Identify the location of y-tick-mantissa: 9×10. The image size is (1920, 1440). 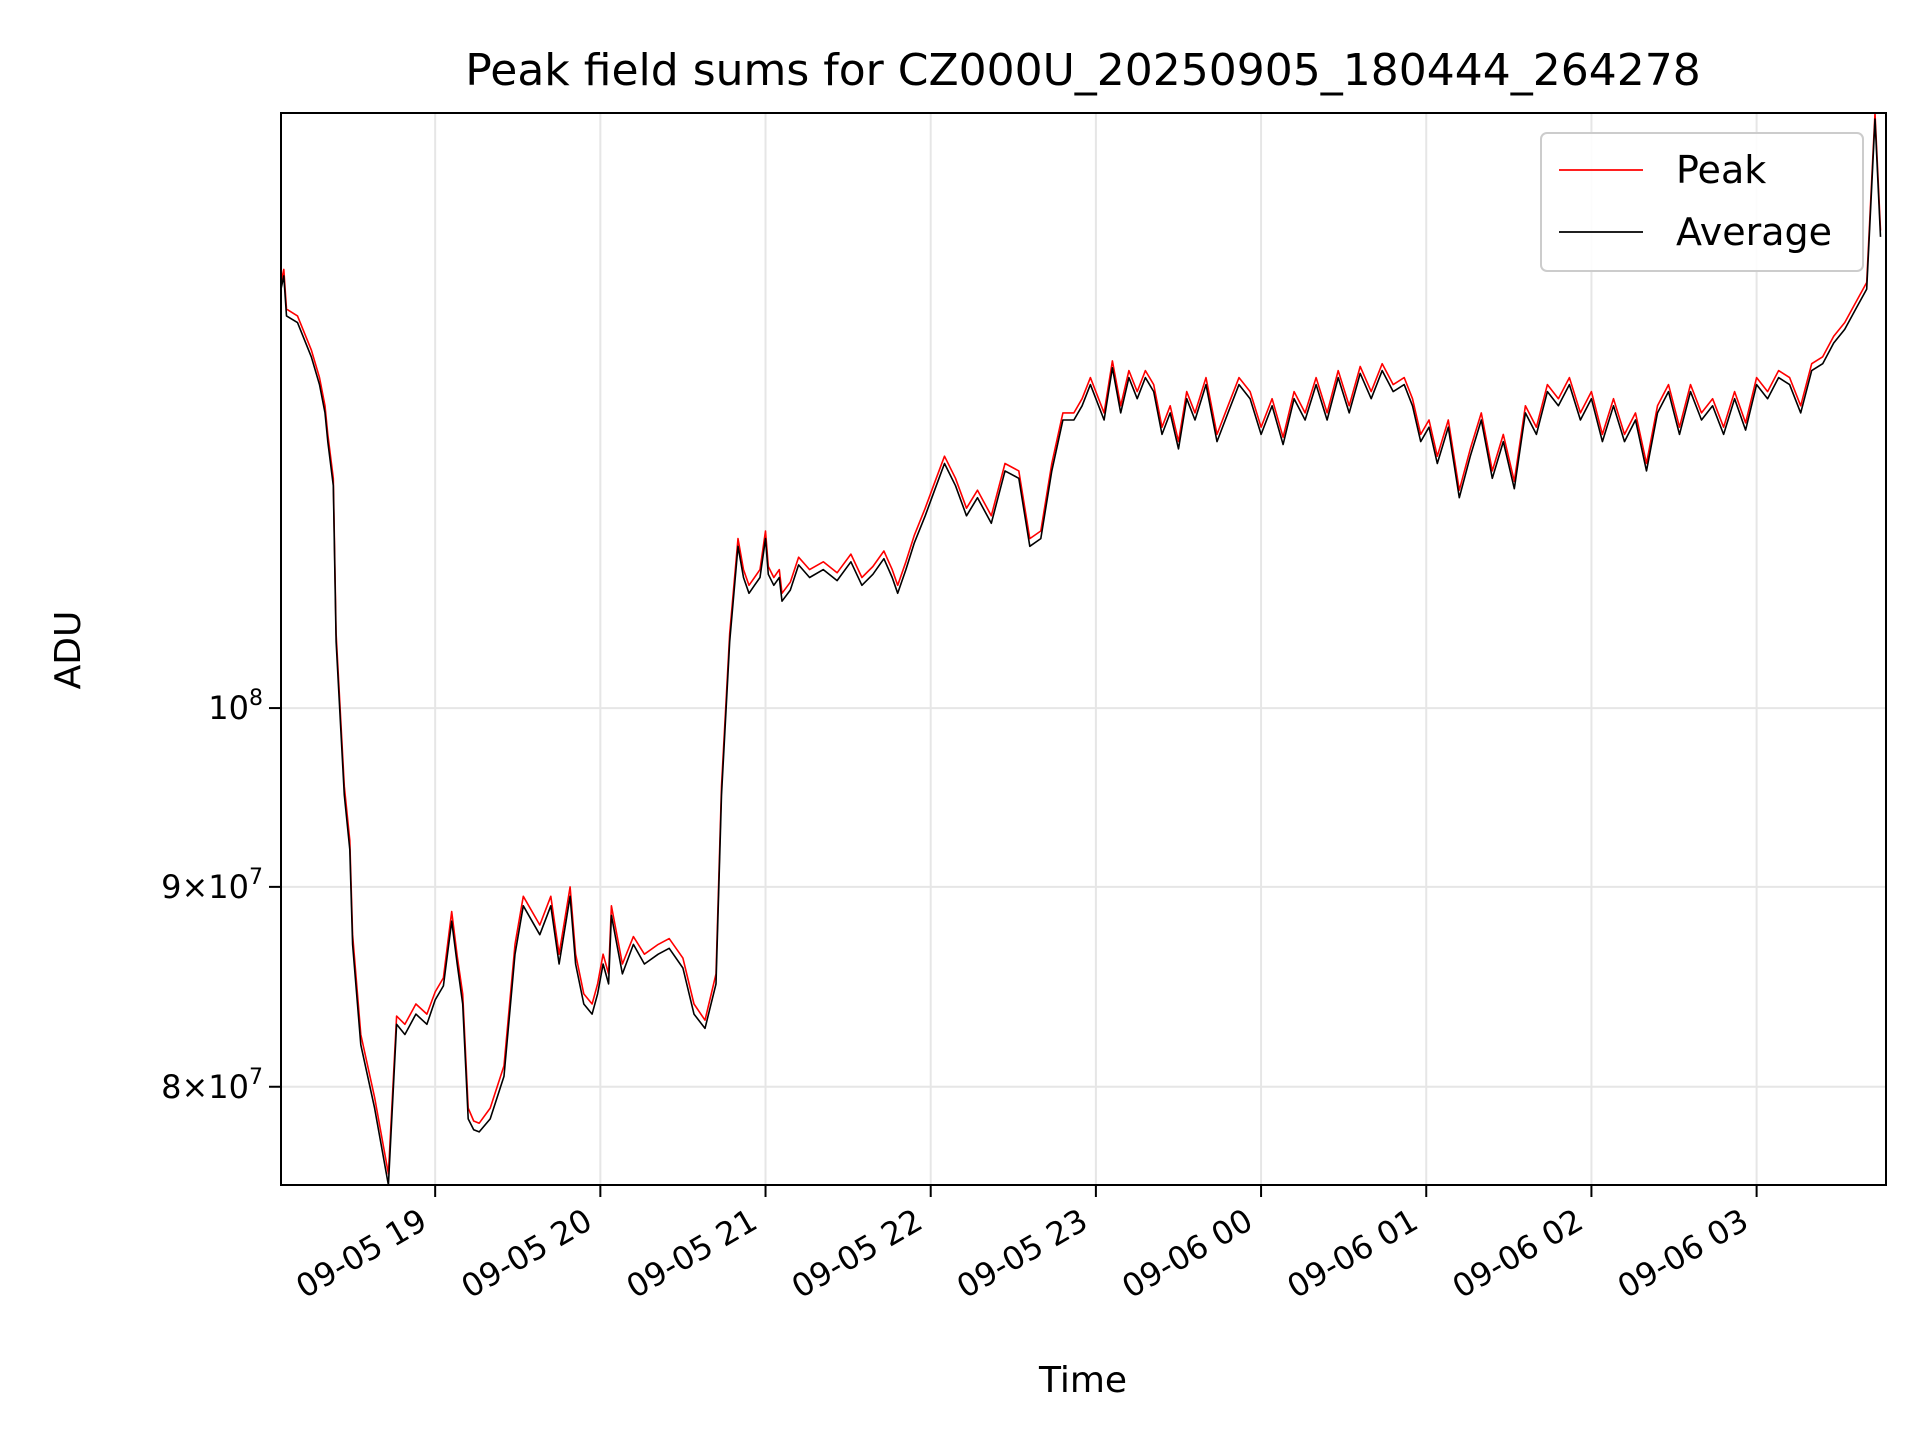
(205, 887).